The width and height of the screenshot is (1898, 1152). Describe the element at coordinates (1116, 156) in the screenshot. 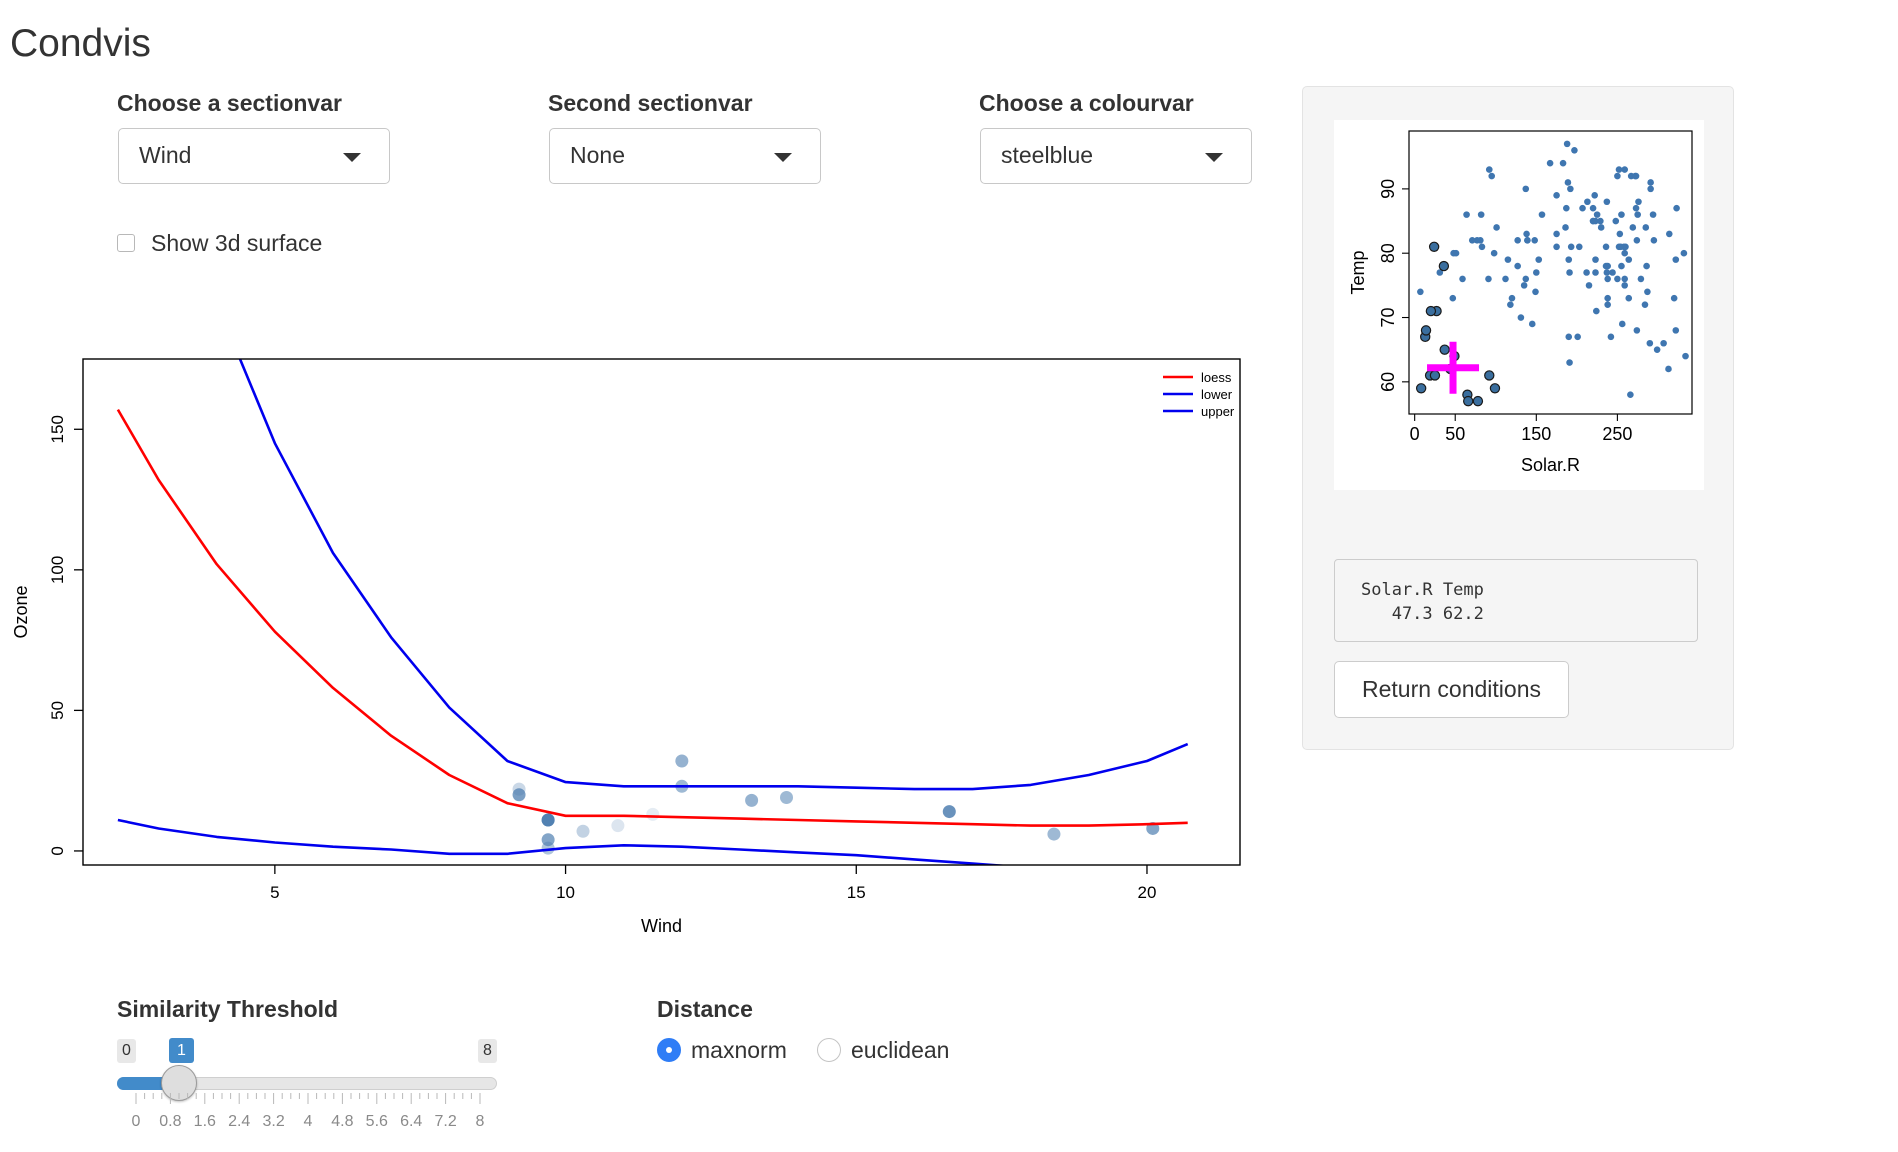

I see `colourvar-select: steelblue` at that location.